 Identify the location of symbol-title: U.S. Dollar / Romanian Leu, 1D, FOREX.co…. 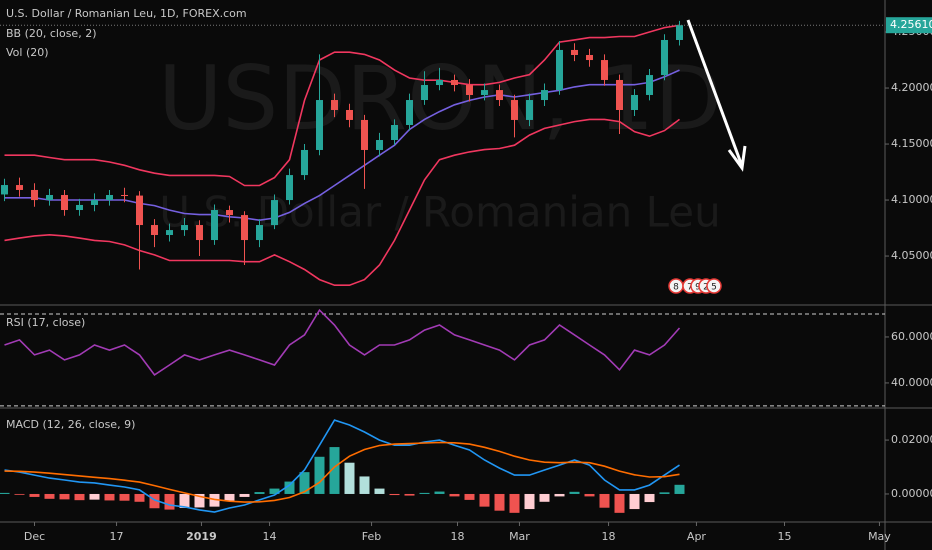
(126, 13).